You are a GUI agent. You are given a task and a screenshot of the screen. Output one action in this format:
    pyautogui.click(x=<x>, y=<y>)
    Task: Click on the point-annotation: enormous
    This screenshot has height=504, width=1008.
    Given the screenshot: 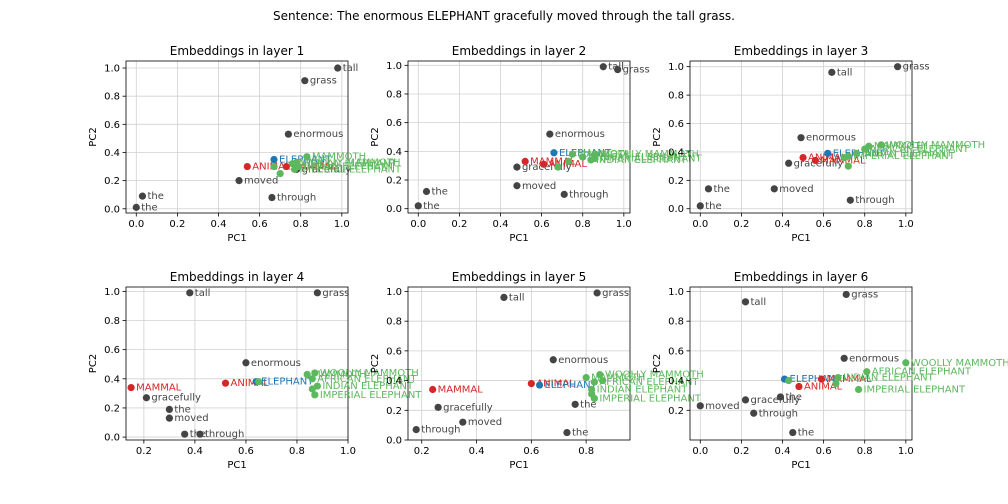 What is the action you would take?
    pyautogui.click(x=583, y=360)
    